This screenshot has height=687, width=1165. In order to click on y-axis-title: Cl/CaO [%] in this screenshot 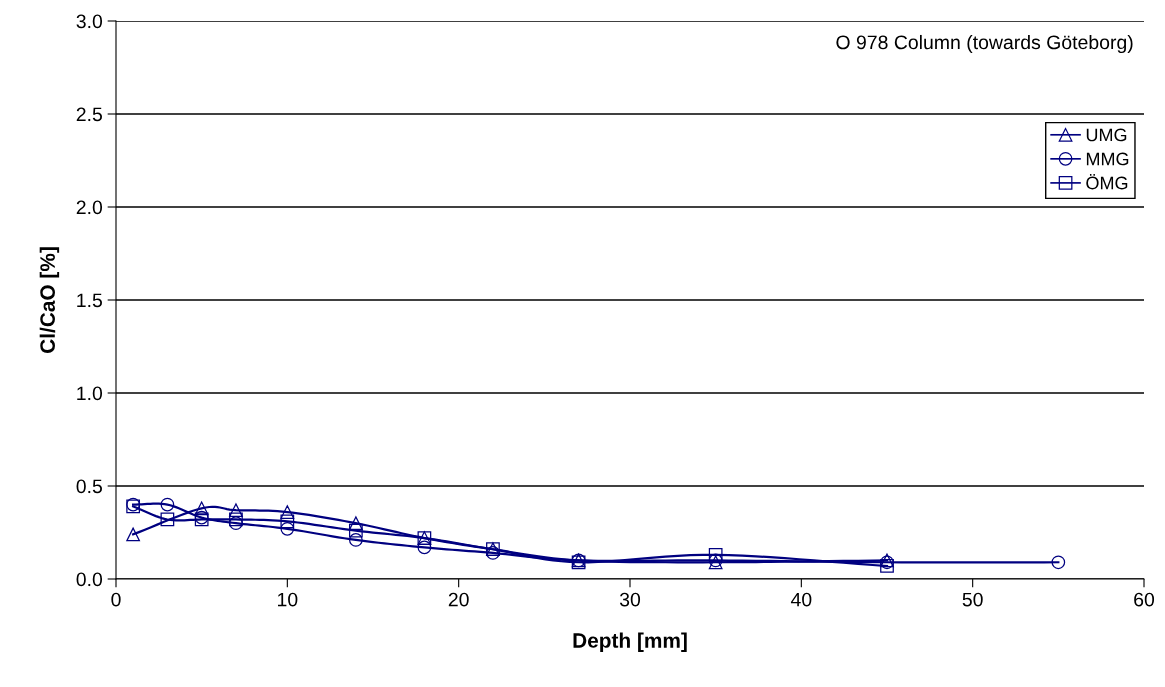, I will do `click(49, 300)`.